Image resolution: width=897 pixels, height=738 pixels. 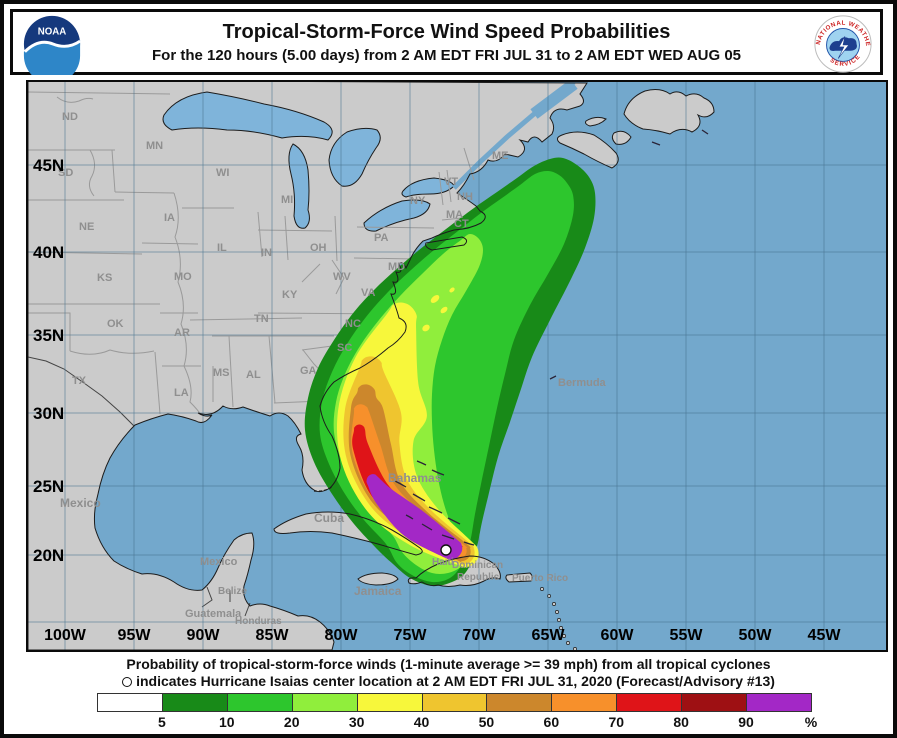 What do you see at coordinates (342, 277) in the screenshot?
I see `state-label-WV: WV` at bounding box center [342, 277].